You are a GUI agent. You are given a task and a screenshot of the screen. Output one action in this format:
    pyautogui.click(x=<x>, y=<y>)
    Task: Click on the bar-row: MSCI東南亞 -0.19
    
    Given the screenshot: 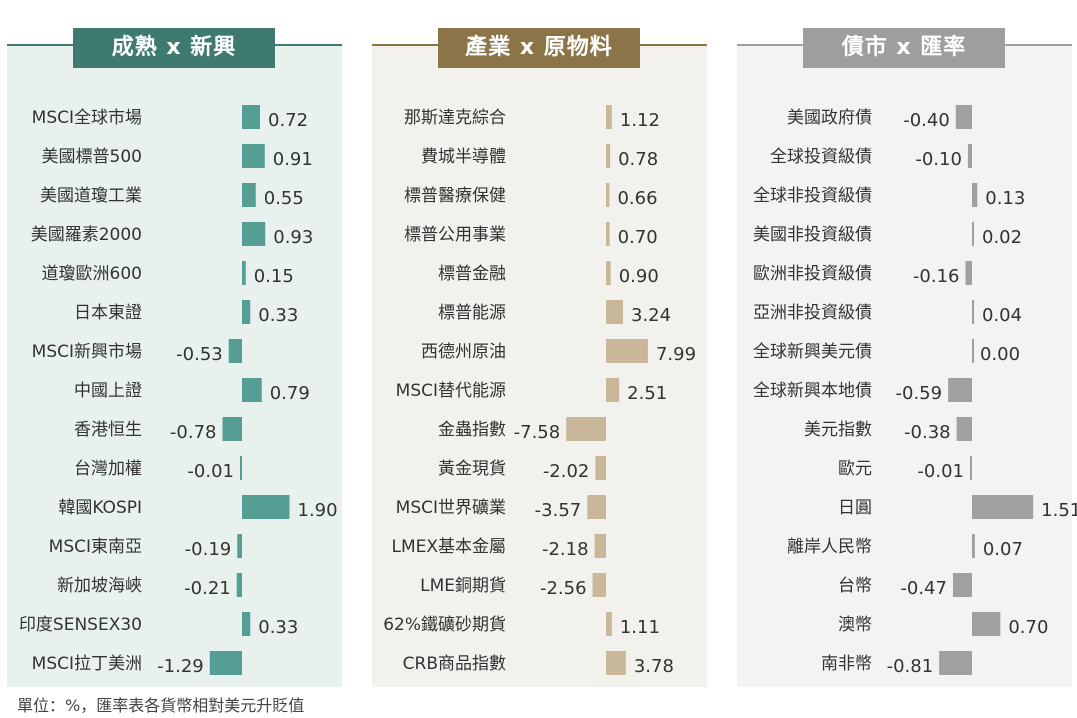 What is the action you would take?
    pyautogui.click(x=145, y=547)
    